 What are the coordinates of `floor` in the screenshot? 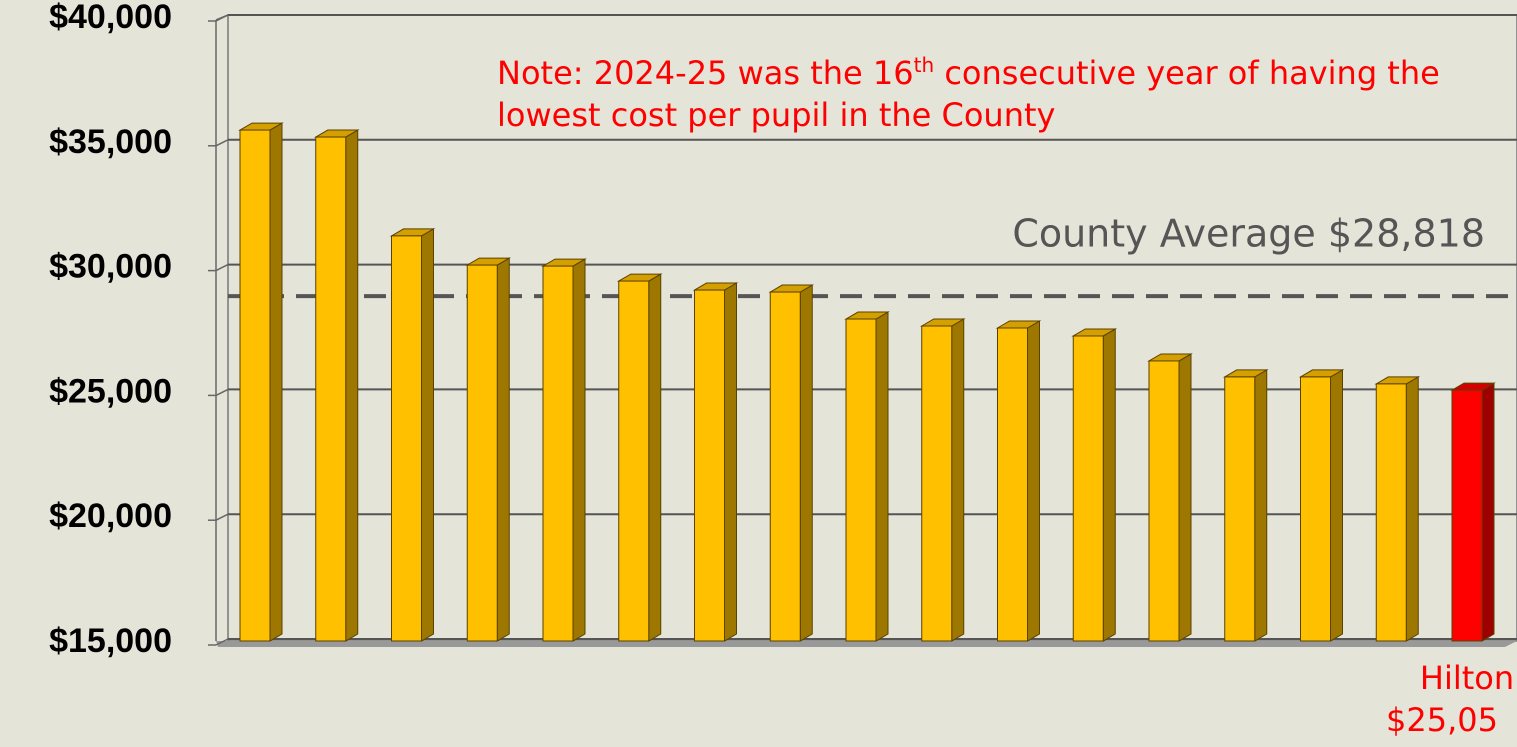 It's located at (866, 644).